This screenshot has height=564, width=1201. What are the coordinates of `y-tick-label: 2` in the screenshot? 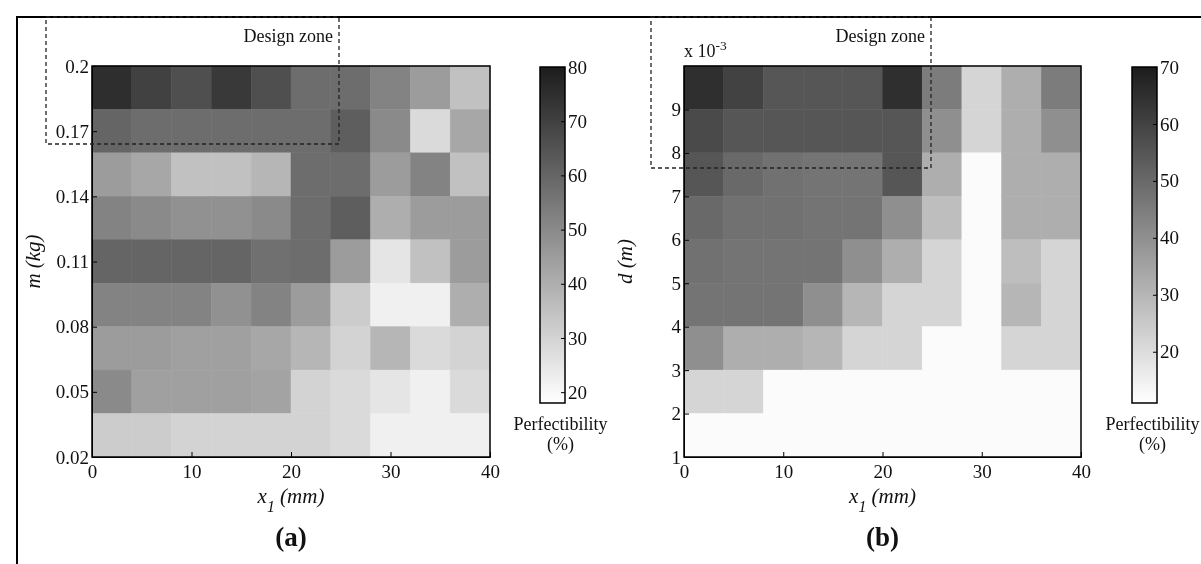 It's located at (676, 414).